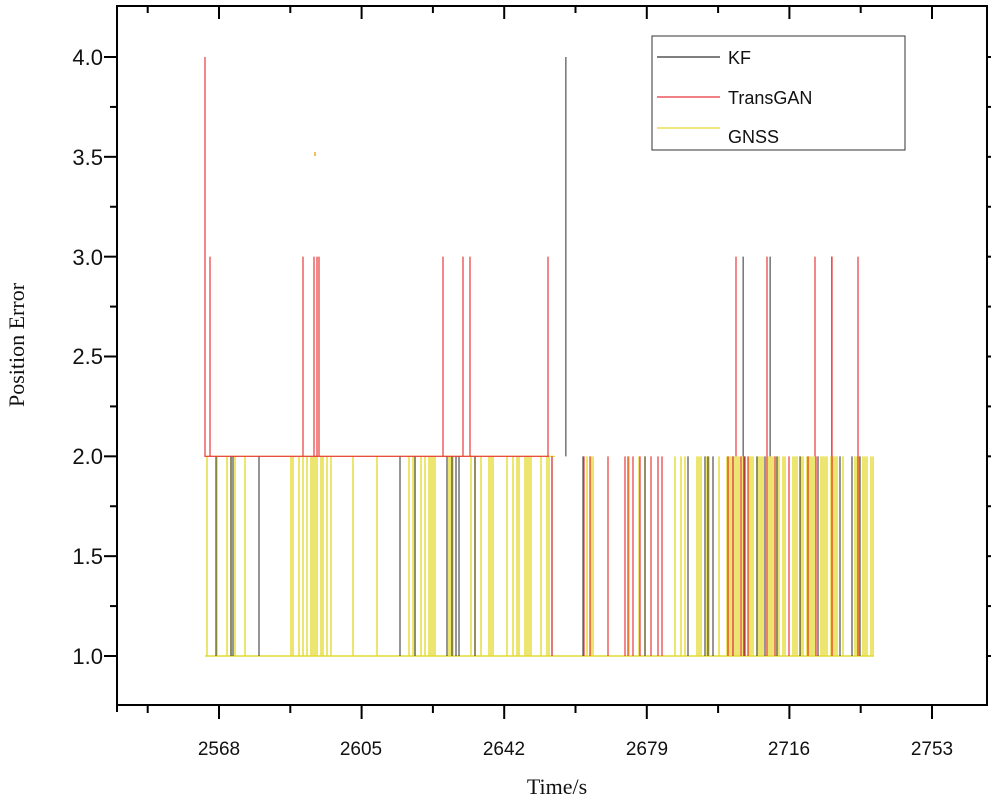  I want to click on y-tick-label: 3.5, so click(87, 157).